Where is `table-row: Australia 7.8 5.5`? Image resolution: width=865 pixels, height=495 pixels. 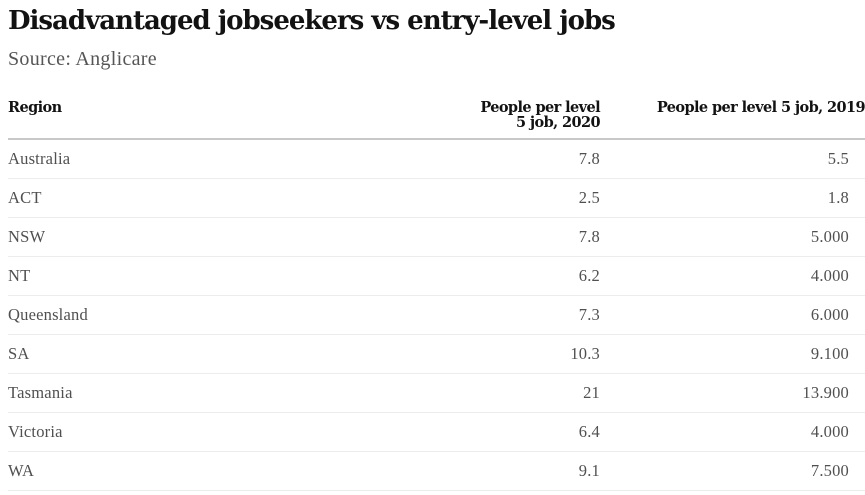 table-row: Australia 7.8 5.5 is located at coordinates (436, 159).